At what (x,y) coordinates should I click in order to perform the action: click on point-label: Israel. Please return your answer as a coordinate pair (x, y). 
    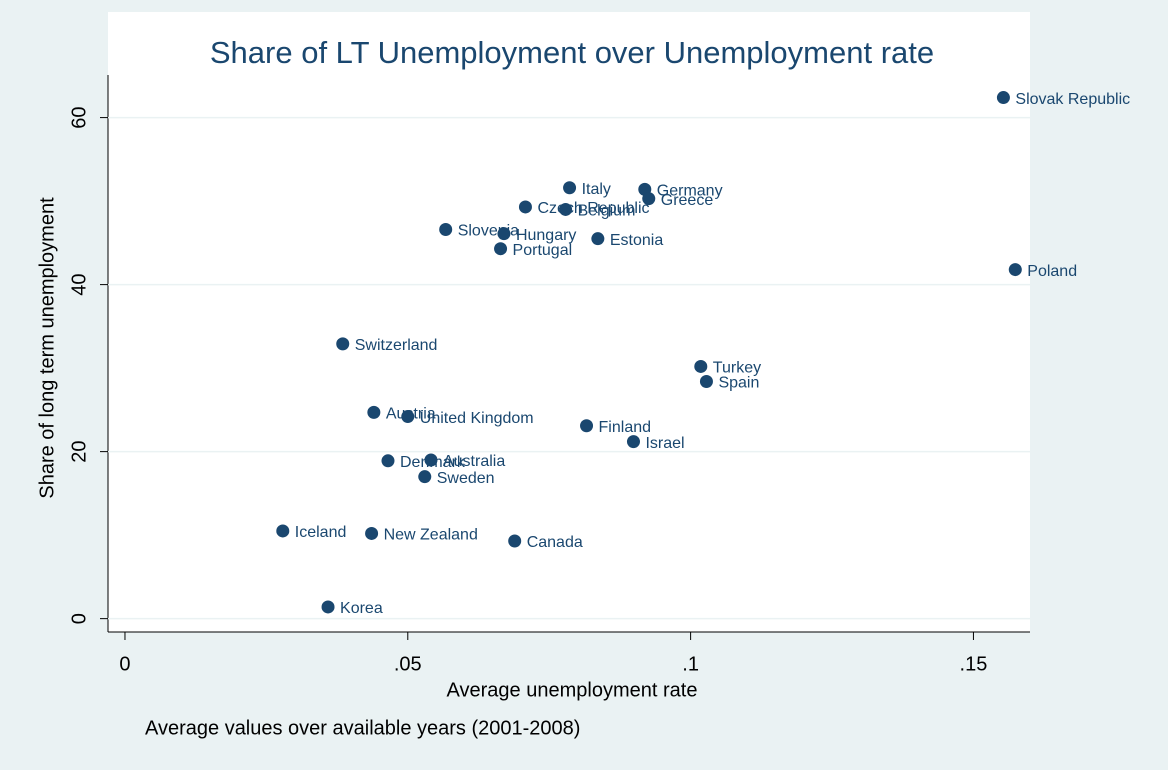
    Looking at the image, I should click on (664, 443).